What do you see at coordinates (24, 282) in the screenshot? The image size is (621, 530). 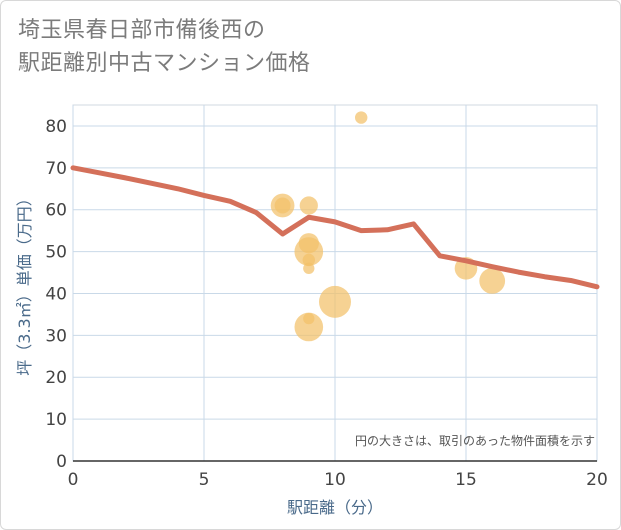 I see `y-axis-title: 坪（3.3㎡）単価（万円）` at bounding box center [24, 282].